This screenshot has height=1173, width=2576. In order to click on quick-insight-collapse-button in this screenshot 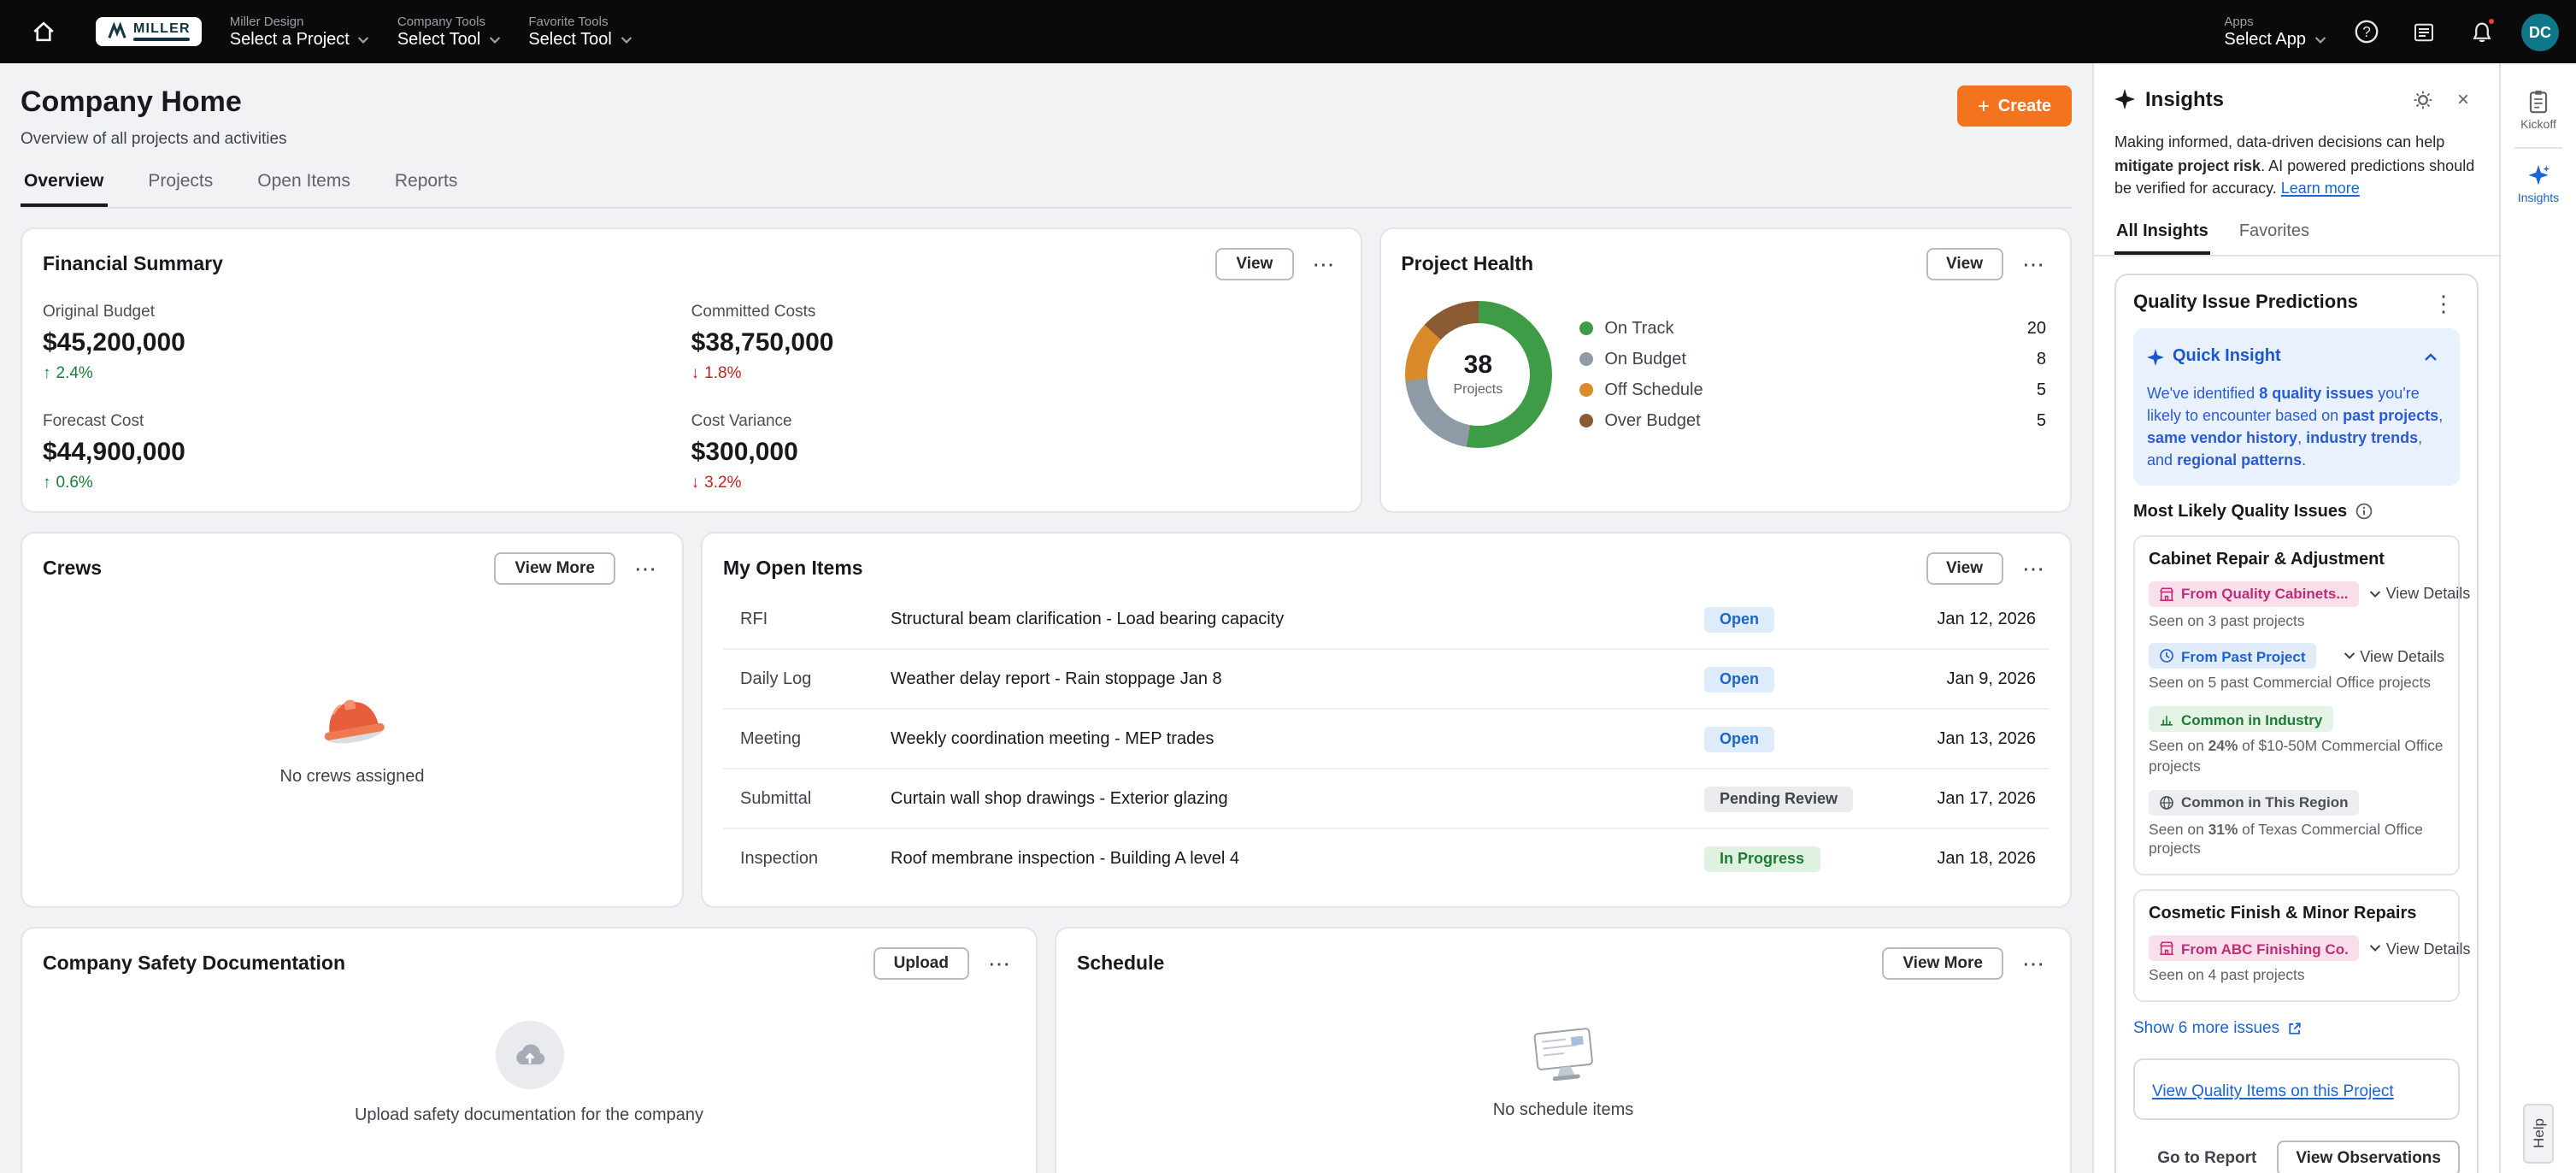, I will do `click(2430, 356)`.